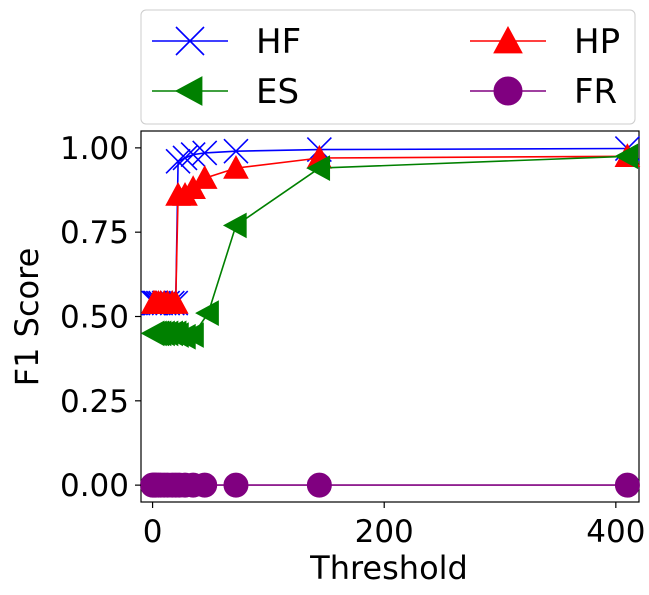  What do you see at coordinates (595, 92) in the screenshot?
I see `legend-label: FR` at bounding box center [595, 92].